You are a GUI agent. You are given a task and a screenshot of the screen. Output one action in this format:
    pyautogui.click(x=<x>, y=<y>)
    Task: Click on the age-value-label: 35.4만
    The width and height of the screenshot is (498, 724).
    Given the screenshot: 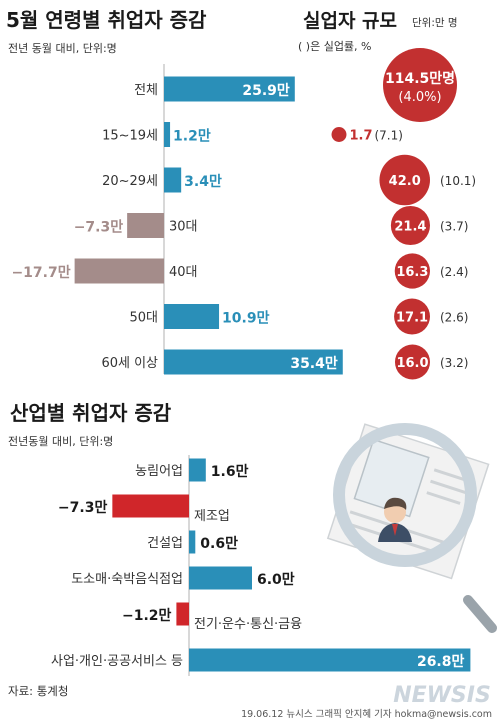 What is the action you would take?
    pyautogui.click(x=314, y=364)
    